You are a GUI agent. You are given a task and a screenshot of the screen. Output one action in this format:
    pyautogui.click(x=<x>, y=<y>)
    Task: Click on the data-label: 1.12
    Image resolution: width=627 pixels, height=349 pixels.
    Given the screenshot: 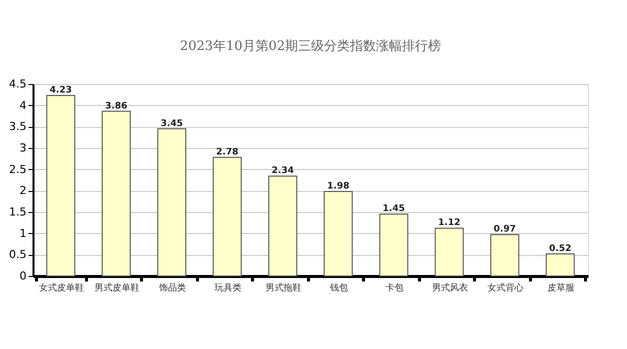 What is the action you would take?
    pyautogui.click(x=449, y=223)
    